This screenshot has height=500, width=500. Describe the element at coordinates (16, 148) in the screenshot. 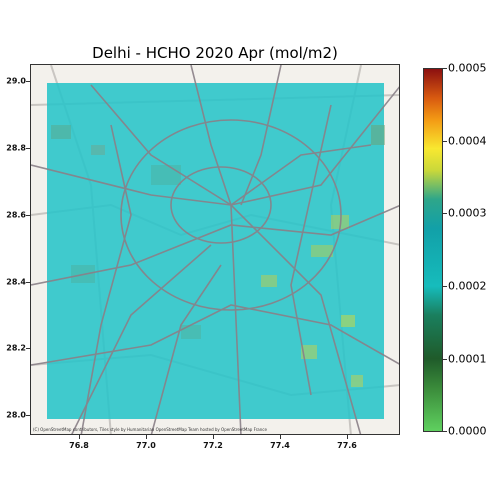

I see `y-tick-label: 28.8` at that location.